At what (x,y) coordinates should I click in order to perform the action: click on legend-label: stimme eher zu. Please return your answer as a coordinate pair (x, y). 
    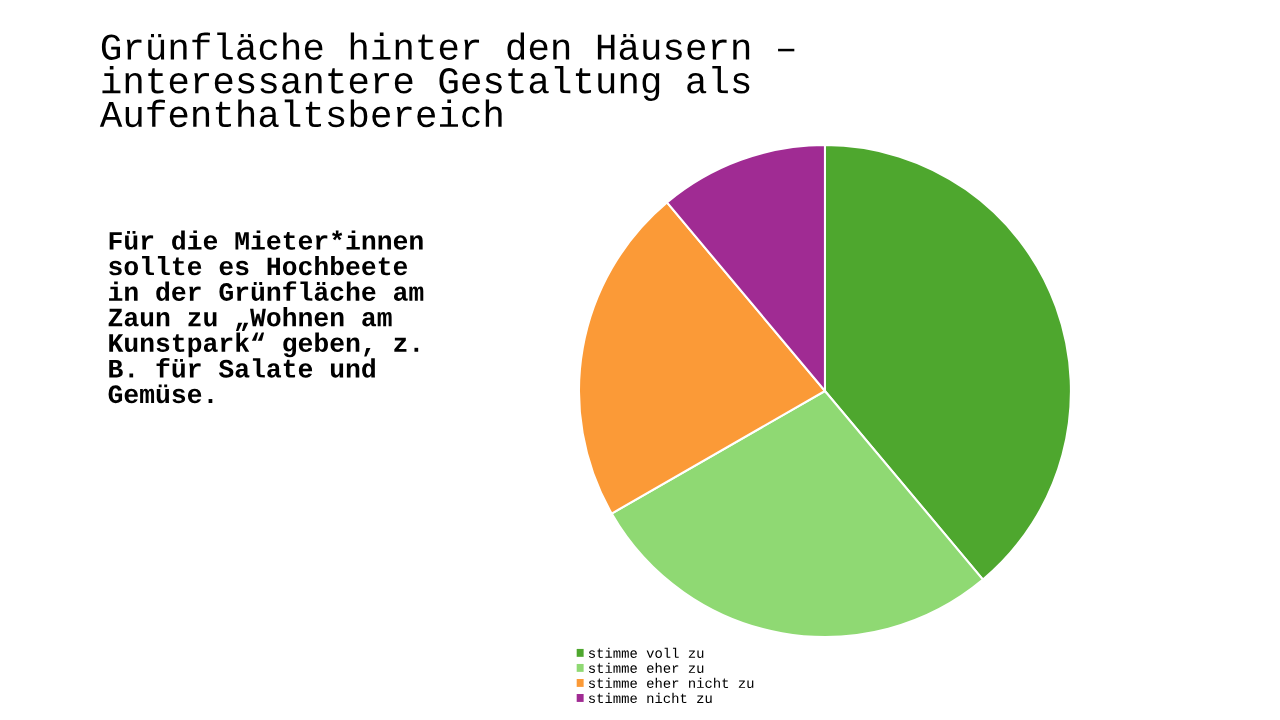
    Looking at the image, I should click on (646, 667).